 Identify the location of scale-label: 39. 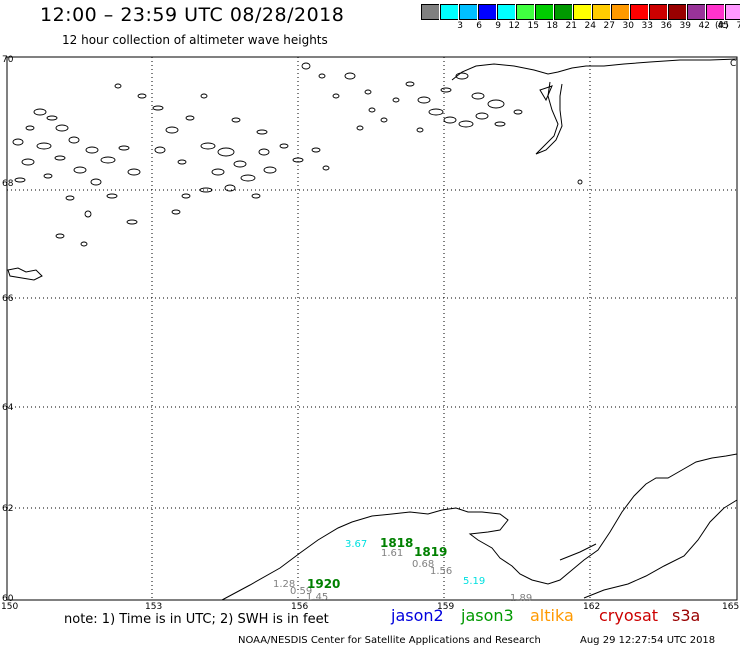
(685, 26).